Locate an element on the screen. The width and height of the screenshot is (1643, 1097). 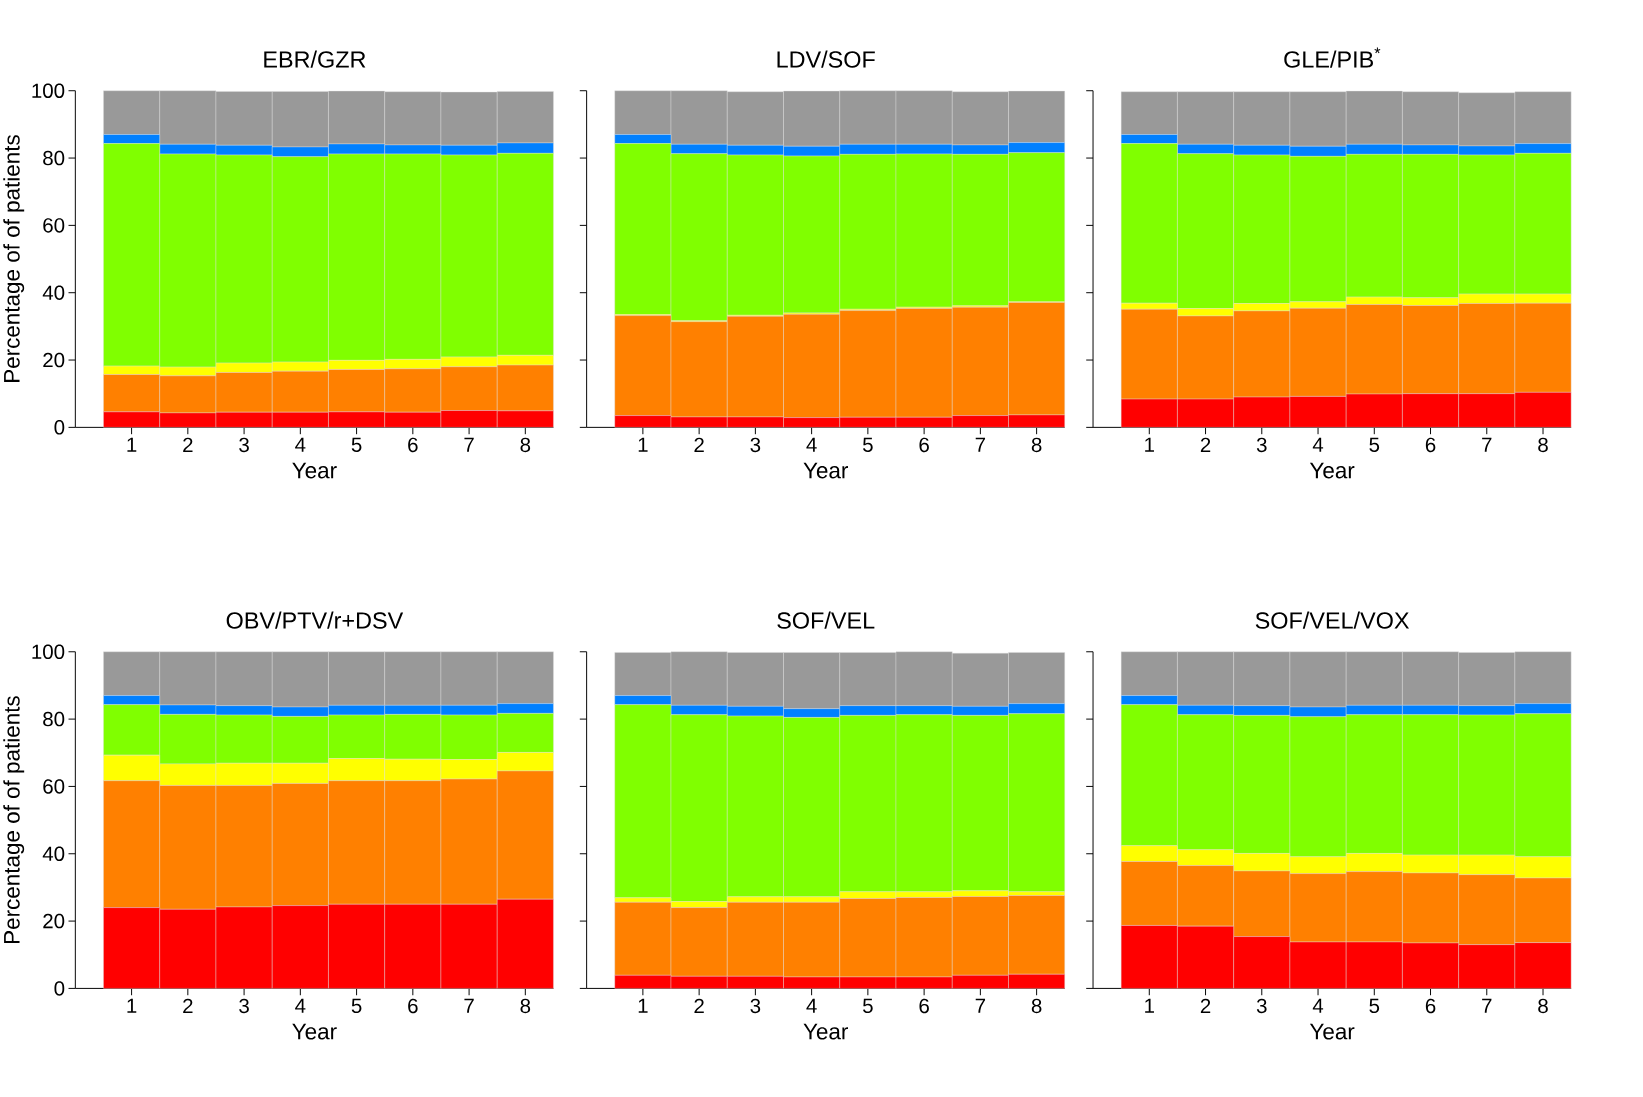
chart-title: OBV/PTV/r+DSV is located at coordinates (315, 620).